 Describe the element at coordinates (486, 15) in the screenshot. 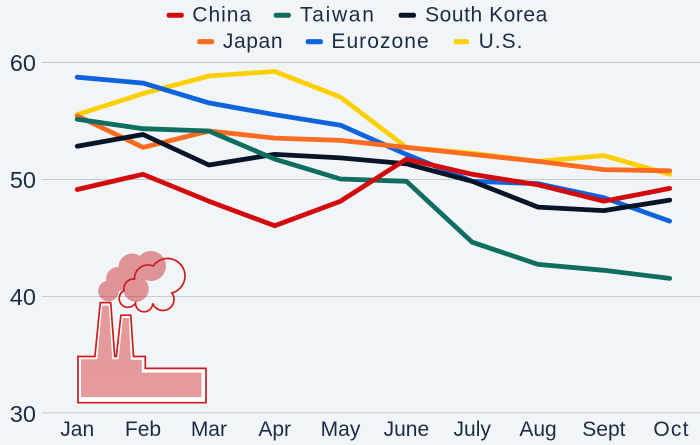

I see `svg-text: South Korea` at that location.